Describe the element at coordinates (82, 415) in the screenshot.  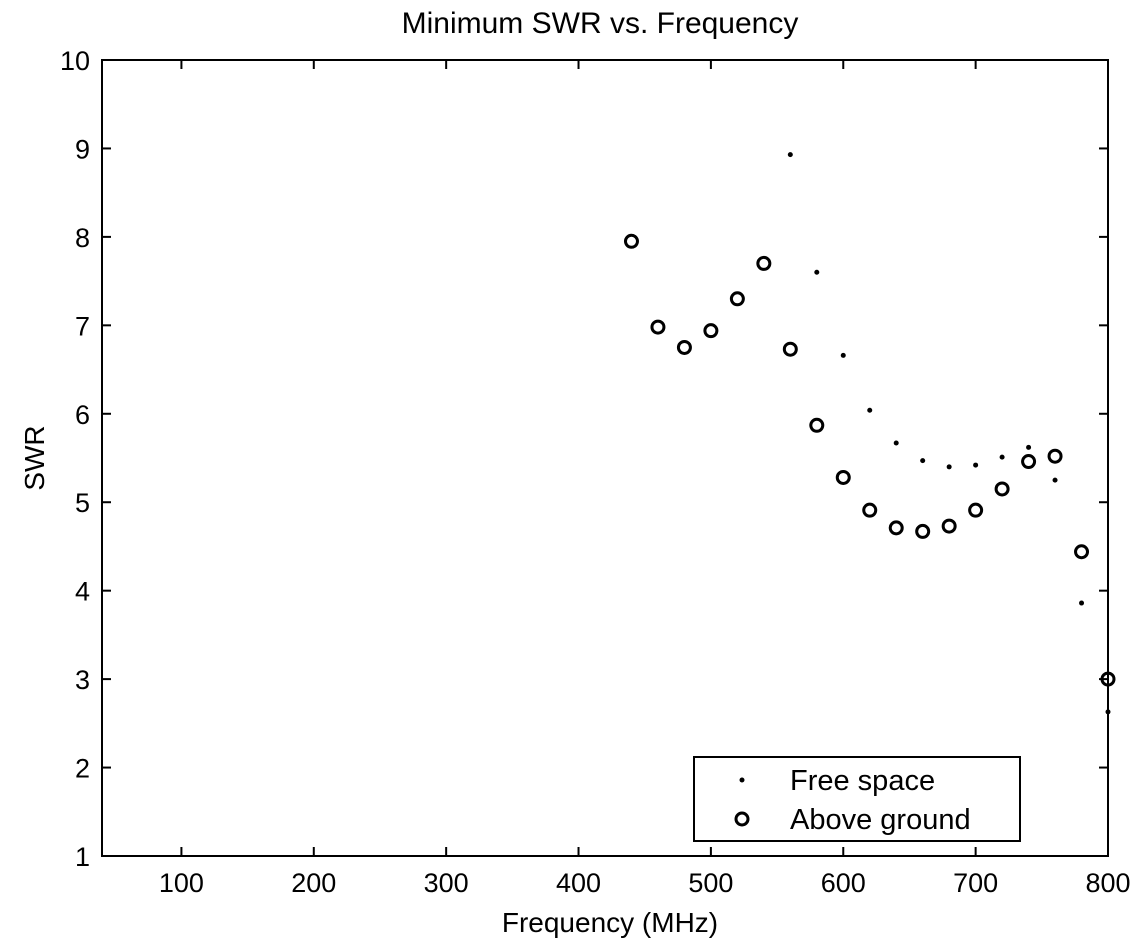
I see `y-tick-label: 6` at that location.